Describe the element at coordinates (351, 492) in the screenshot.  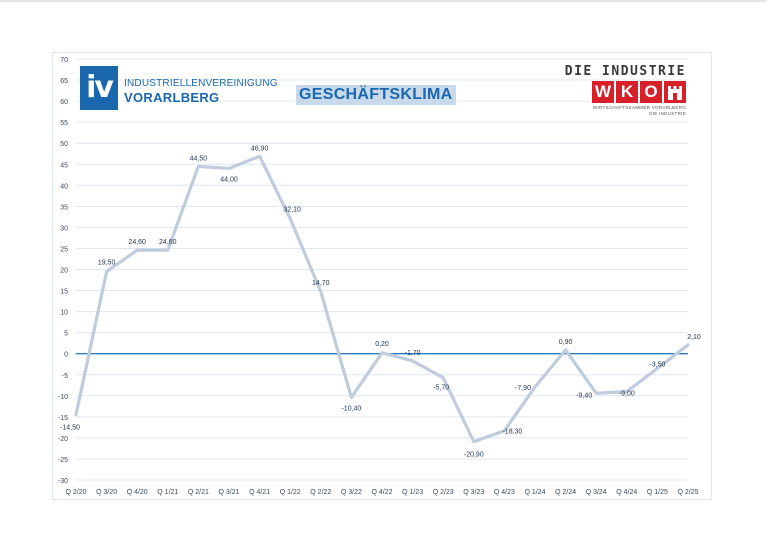
I see `x-tick-label: Q 3/22` at that location.